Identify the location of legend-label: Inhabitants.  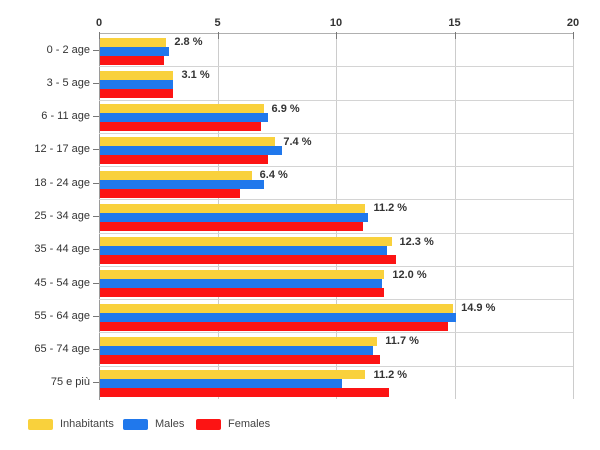
(87, 424).